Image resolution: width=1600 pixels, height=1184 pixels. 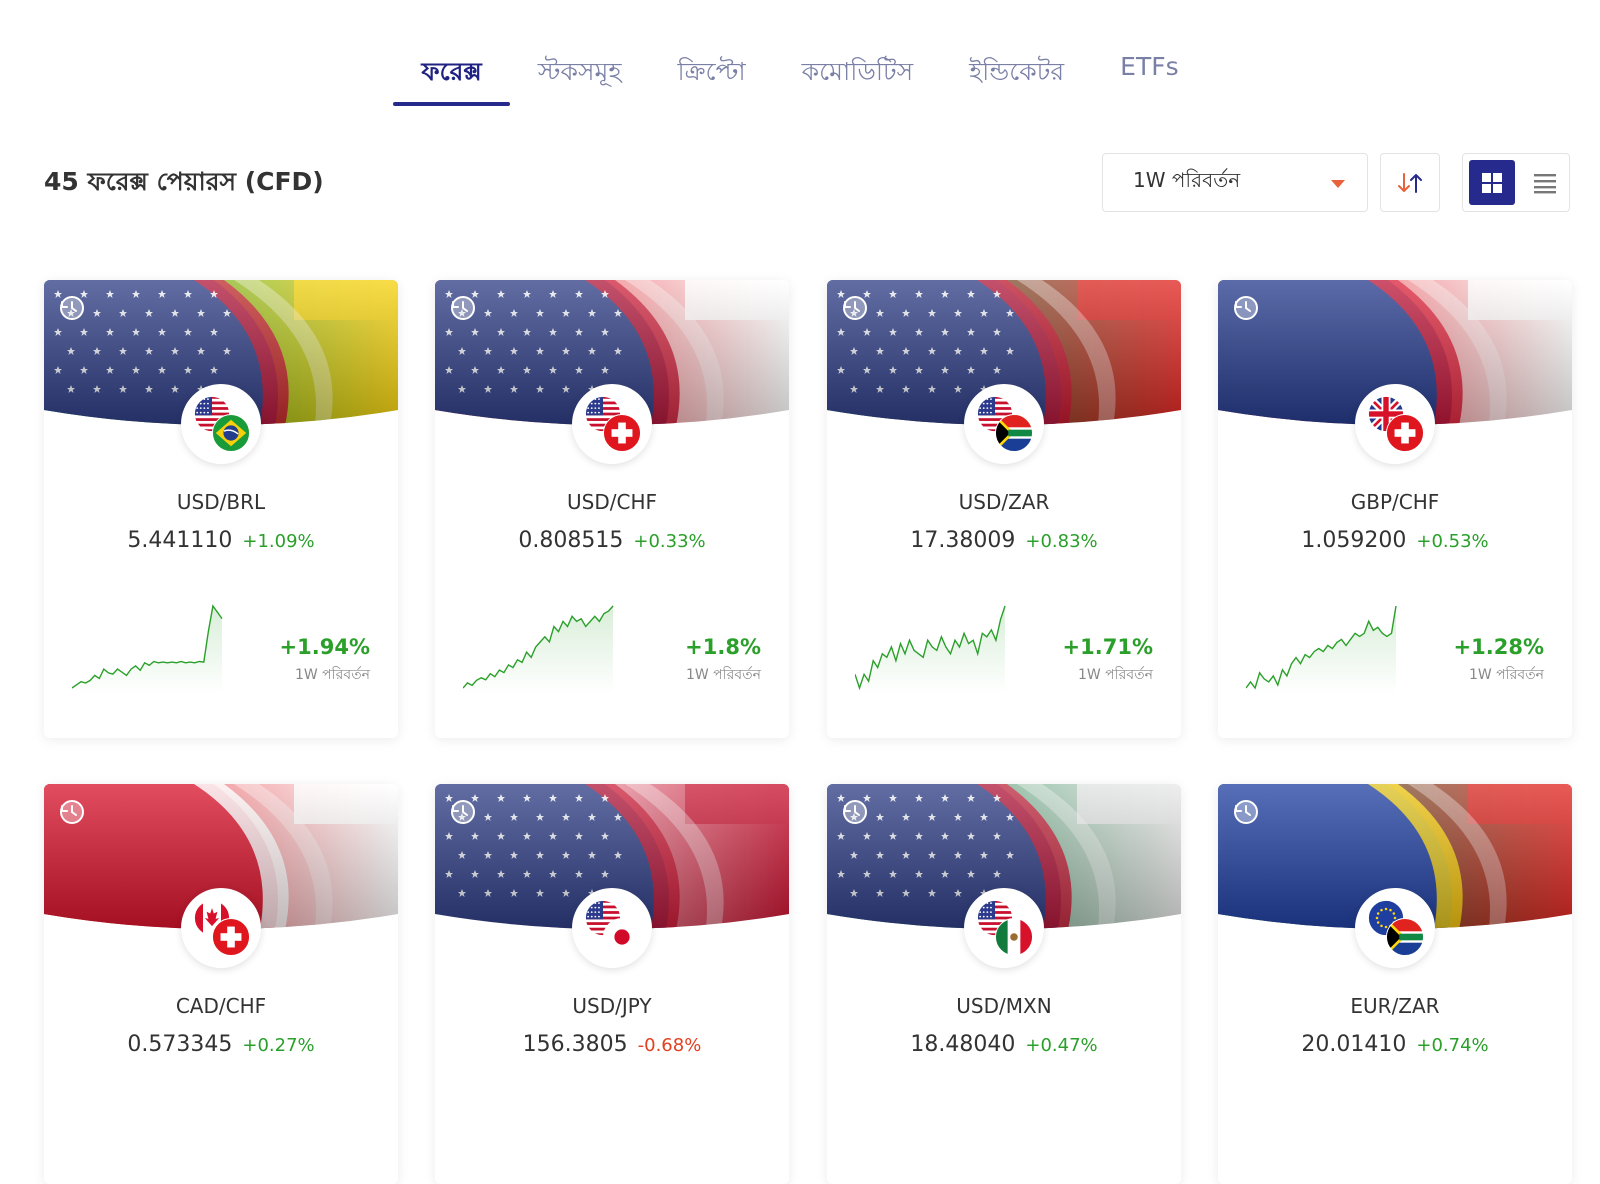 What do you see at coordinates (723, 647) in the screenshot?
I see `weekly-change-value: +1.8%` at bounding box center [723, 647].